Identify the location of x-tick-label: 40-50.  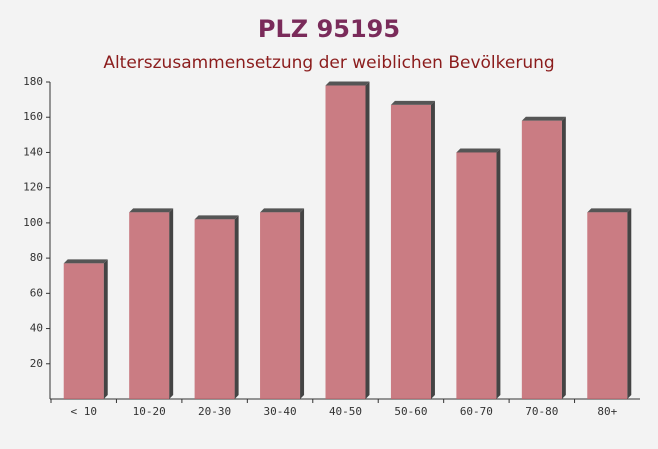
(345, 411).